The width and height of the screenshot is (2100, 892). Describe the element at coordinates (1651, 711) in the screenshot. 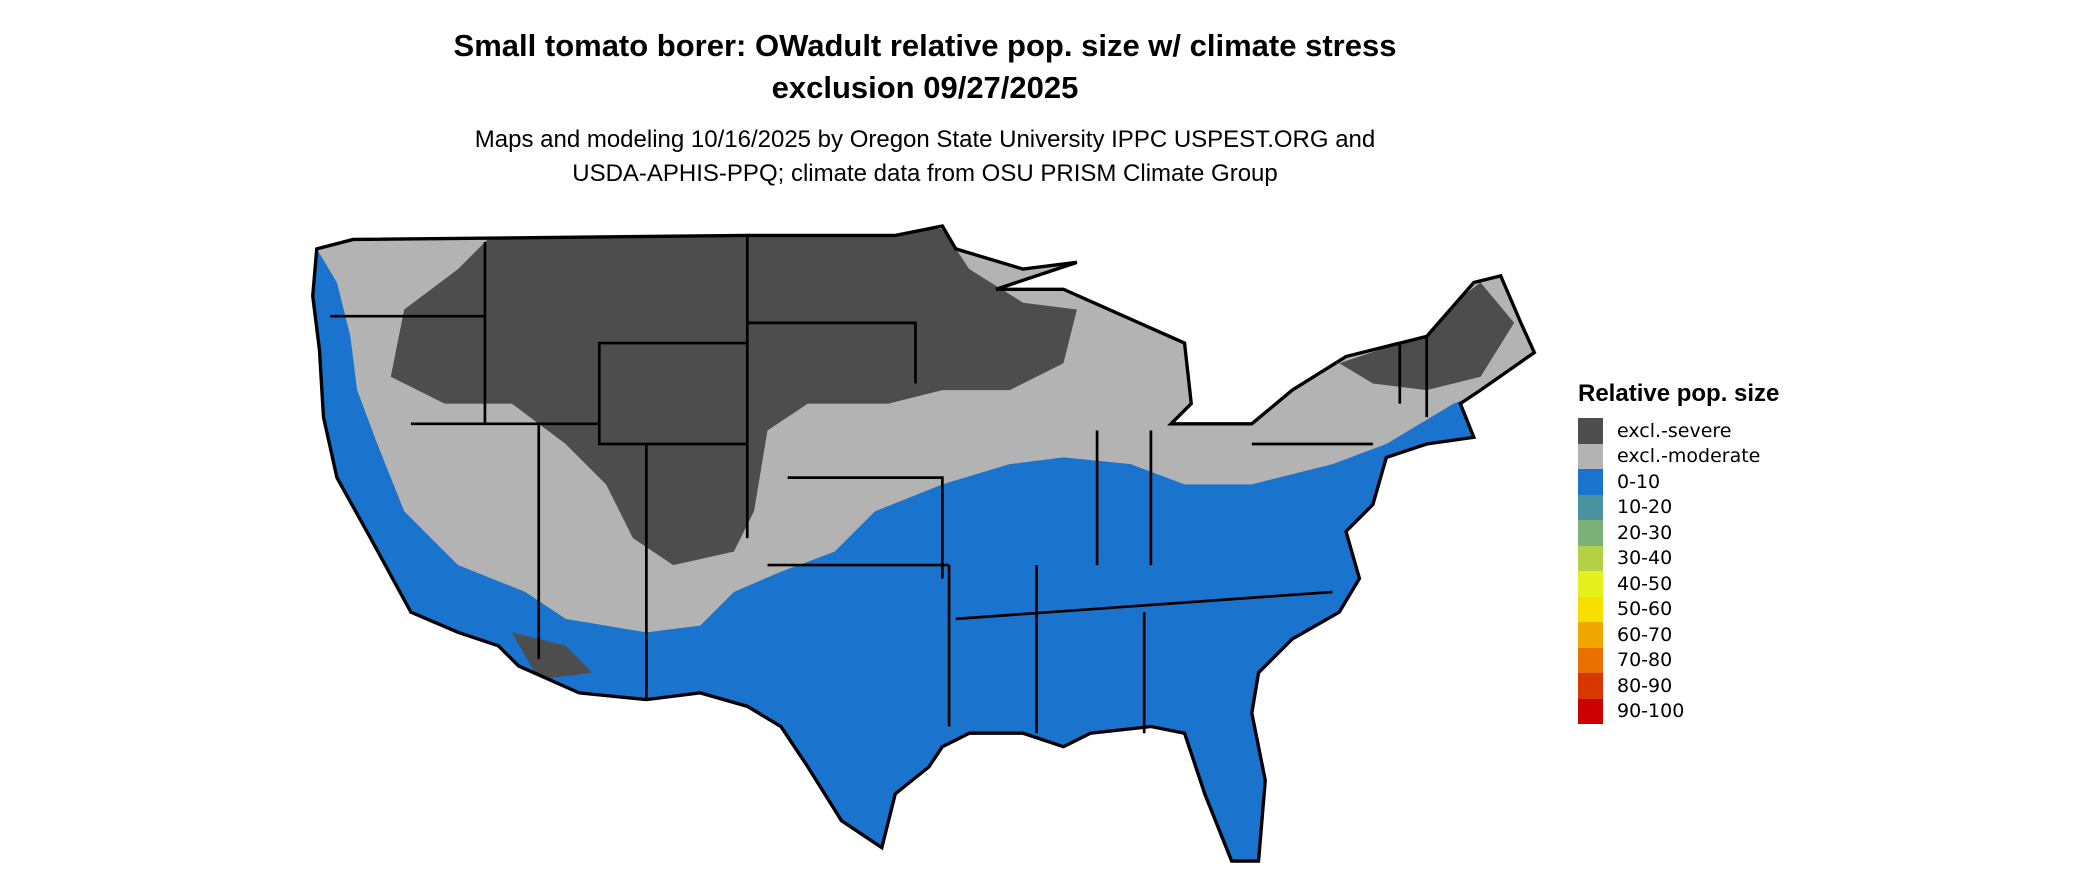

I see `legend-label: 90-100` at that location.